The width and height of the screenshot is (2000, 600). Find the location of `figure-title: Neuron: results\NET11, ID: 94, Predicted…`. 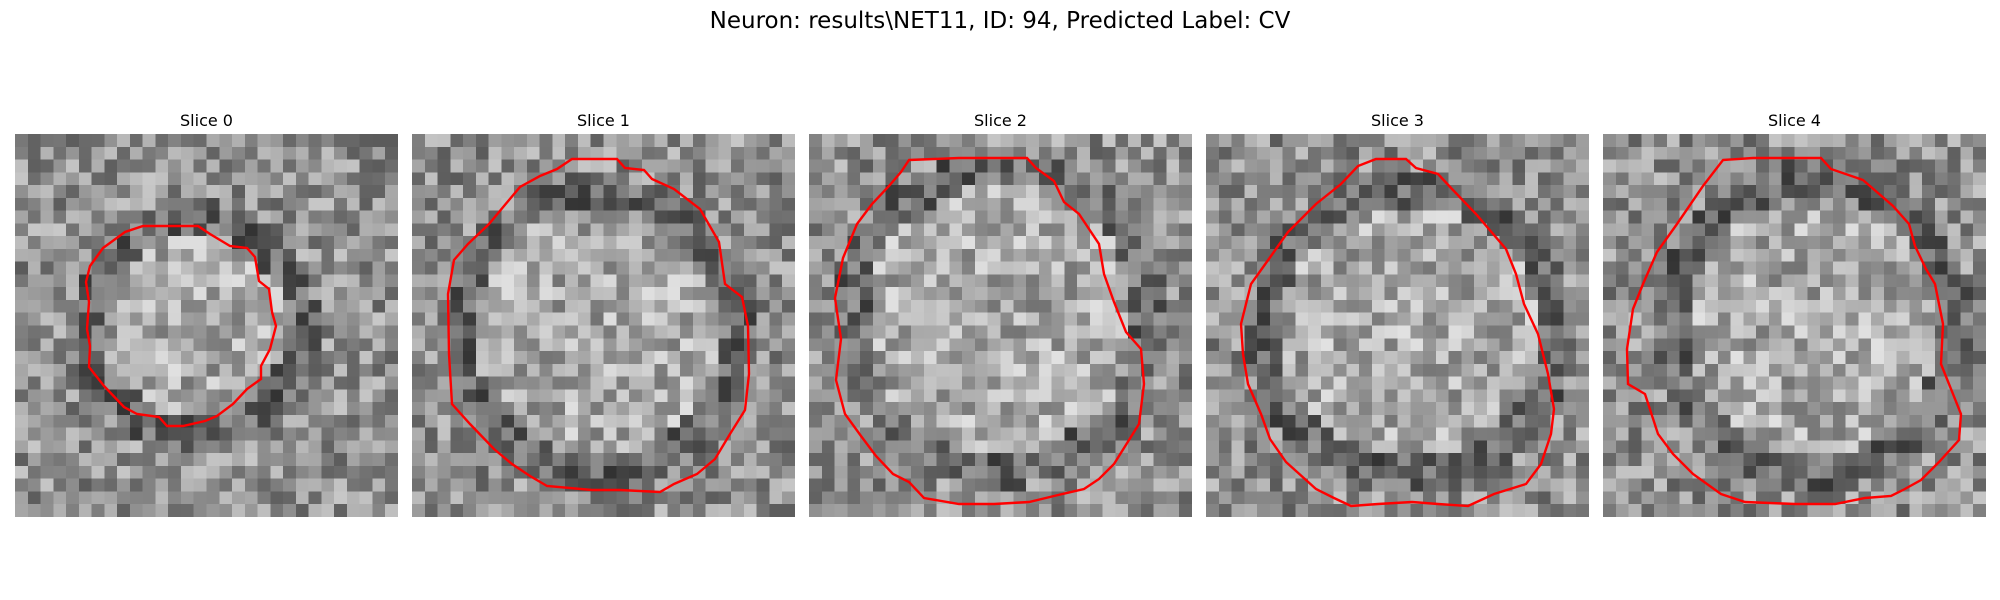

figure-title: Neuron: results\NET11, ID: 94, Predicted… is located at coordinates (1000, 21).